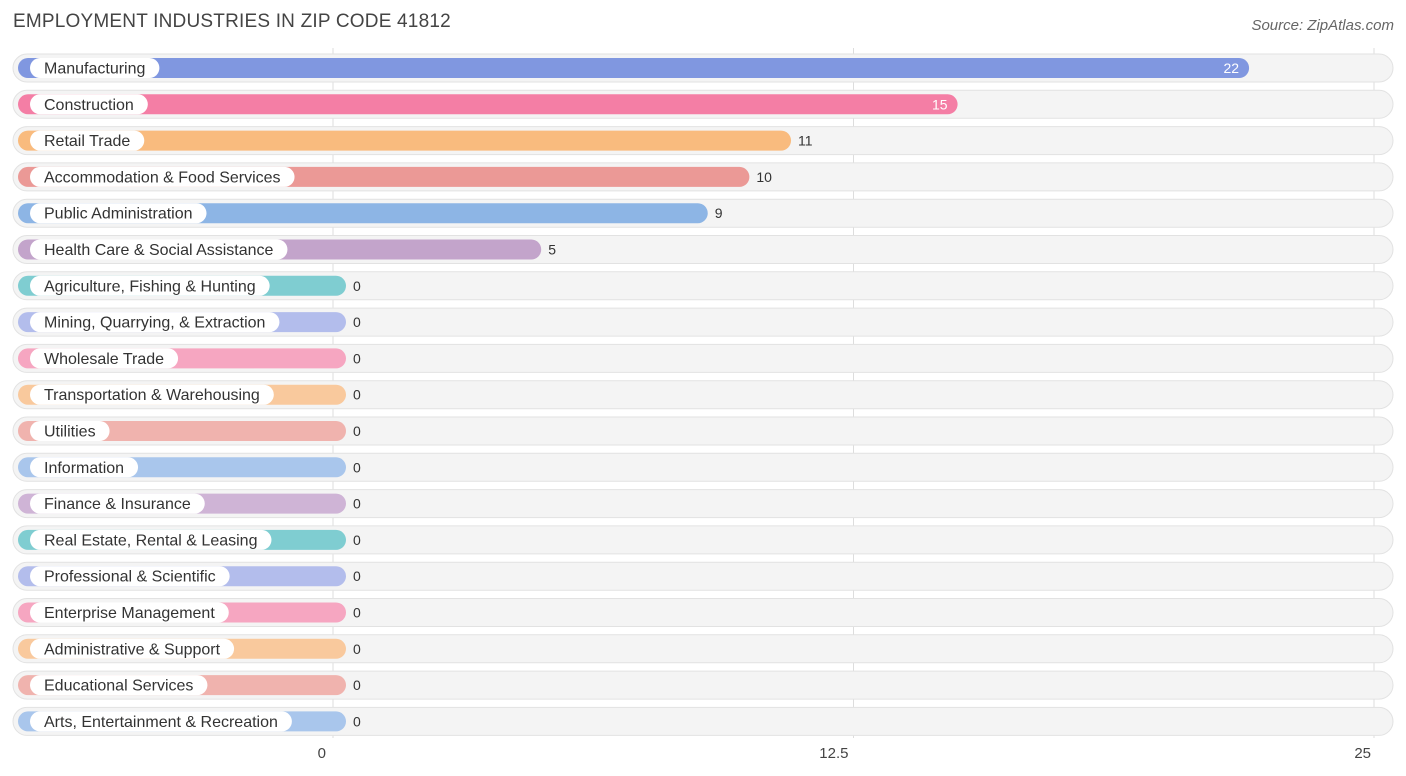  I want to click on bar-label-professional-scientific: Professional & Scientific, so click(130, 577).